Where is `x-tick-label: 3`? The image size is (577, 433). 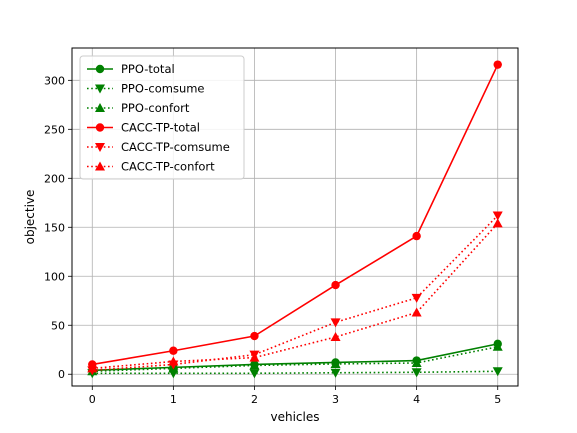 x-tick-label: 3 is located at coordinates (335, 399).